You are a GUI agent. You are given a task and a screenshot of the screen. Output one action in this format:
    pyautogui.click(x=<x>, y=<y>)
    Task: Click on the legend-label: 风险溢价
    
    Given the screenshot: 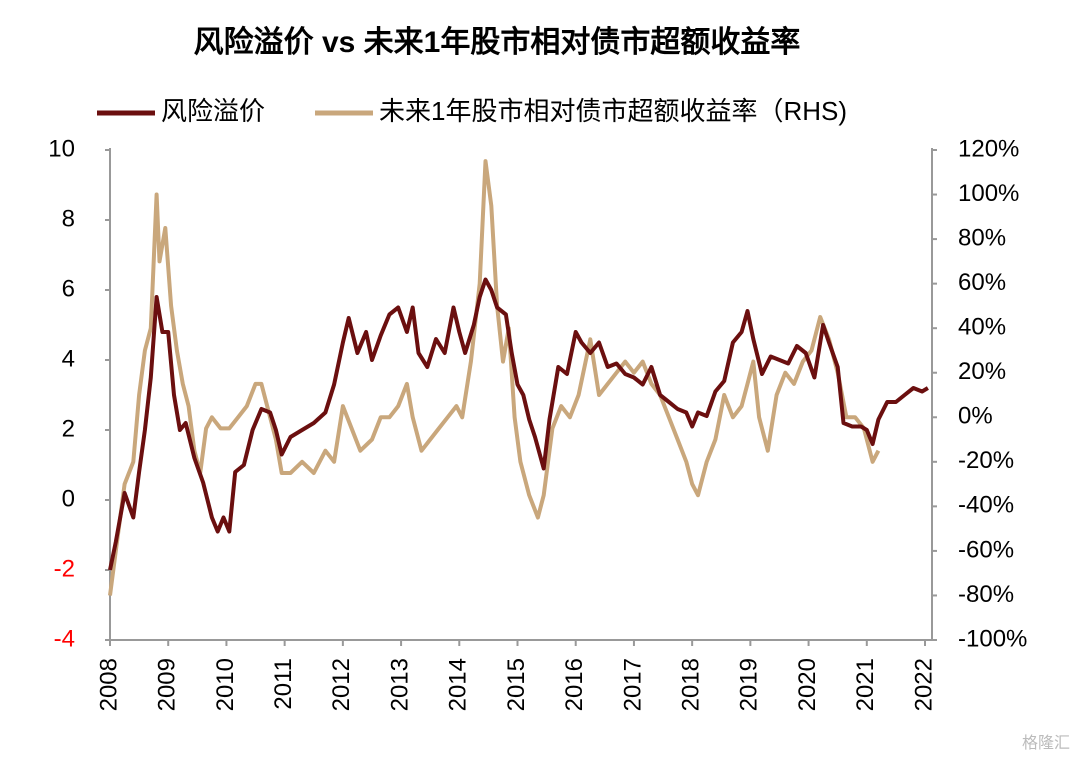 What is the action you would take?
    pyautogui.click(x=213, y=111)
    